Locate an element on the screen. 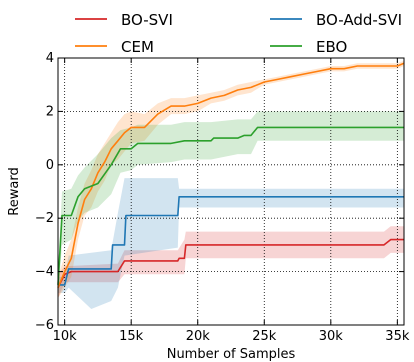 The height and width of the screenshot is (362, 414). legend-label-bo-add-svi: BO-Add-SVI is located at coordinates (359, 20).